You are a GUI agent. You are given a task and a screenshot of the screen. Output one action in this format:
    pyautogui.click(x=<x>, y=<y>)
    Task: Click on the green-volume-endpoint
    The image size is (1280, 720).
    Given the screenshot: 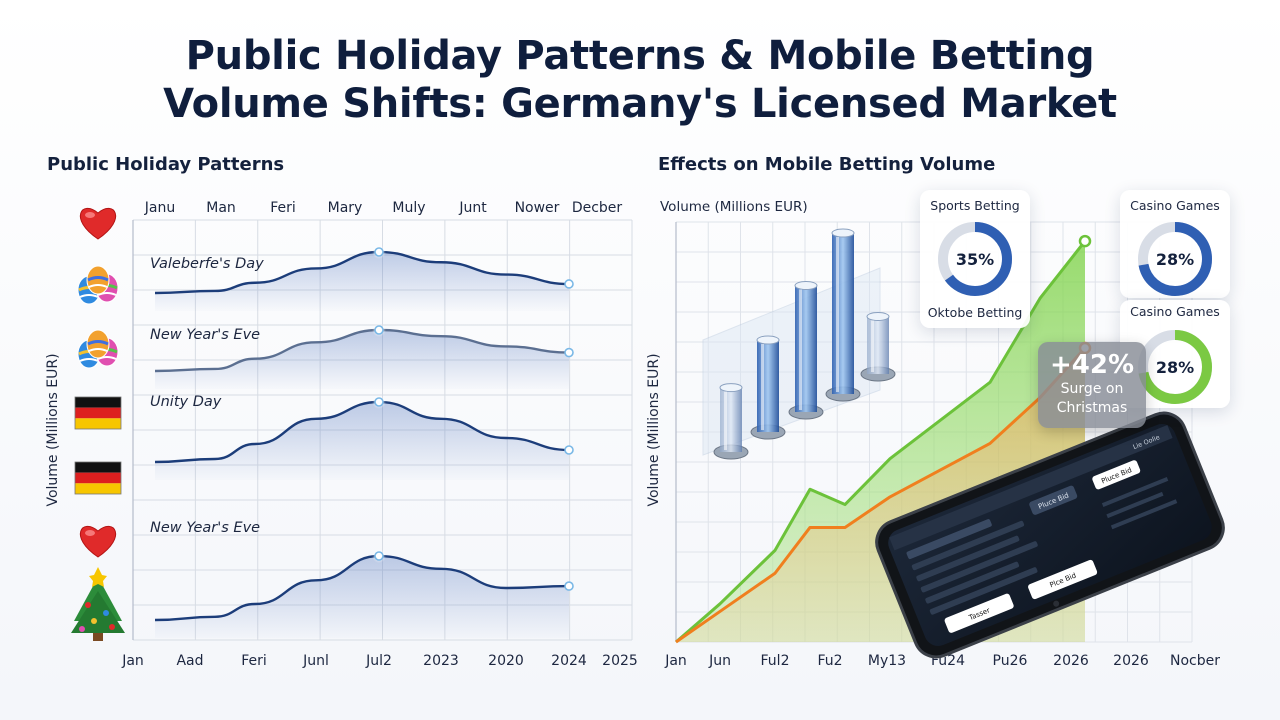 What is the action you would take?
    pyautogui.click(x=1085, y=241)
    